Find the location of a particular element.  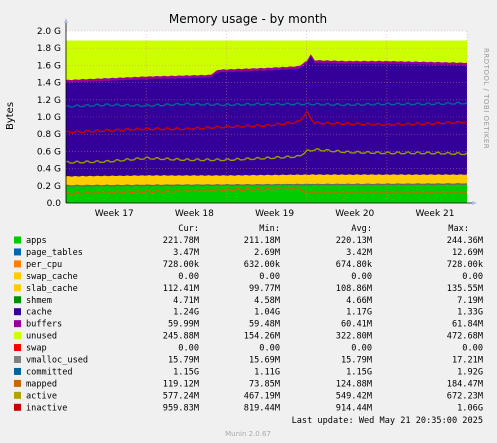

legend-min: 15.69M is located at coordinates (264, 361).